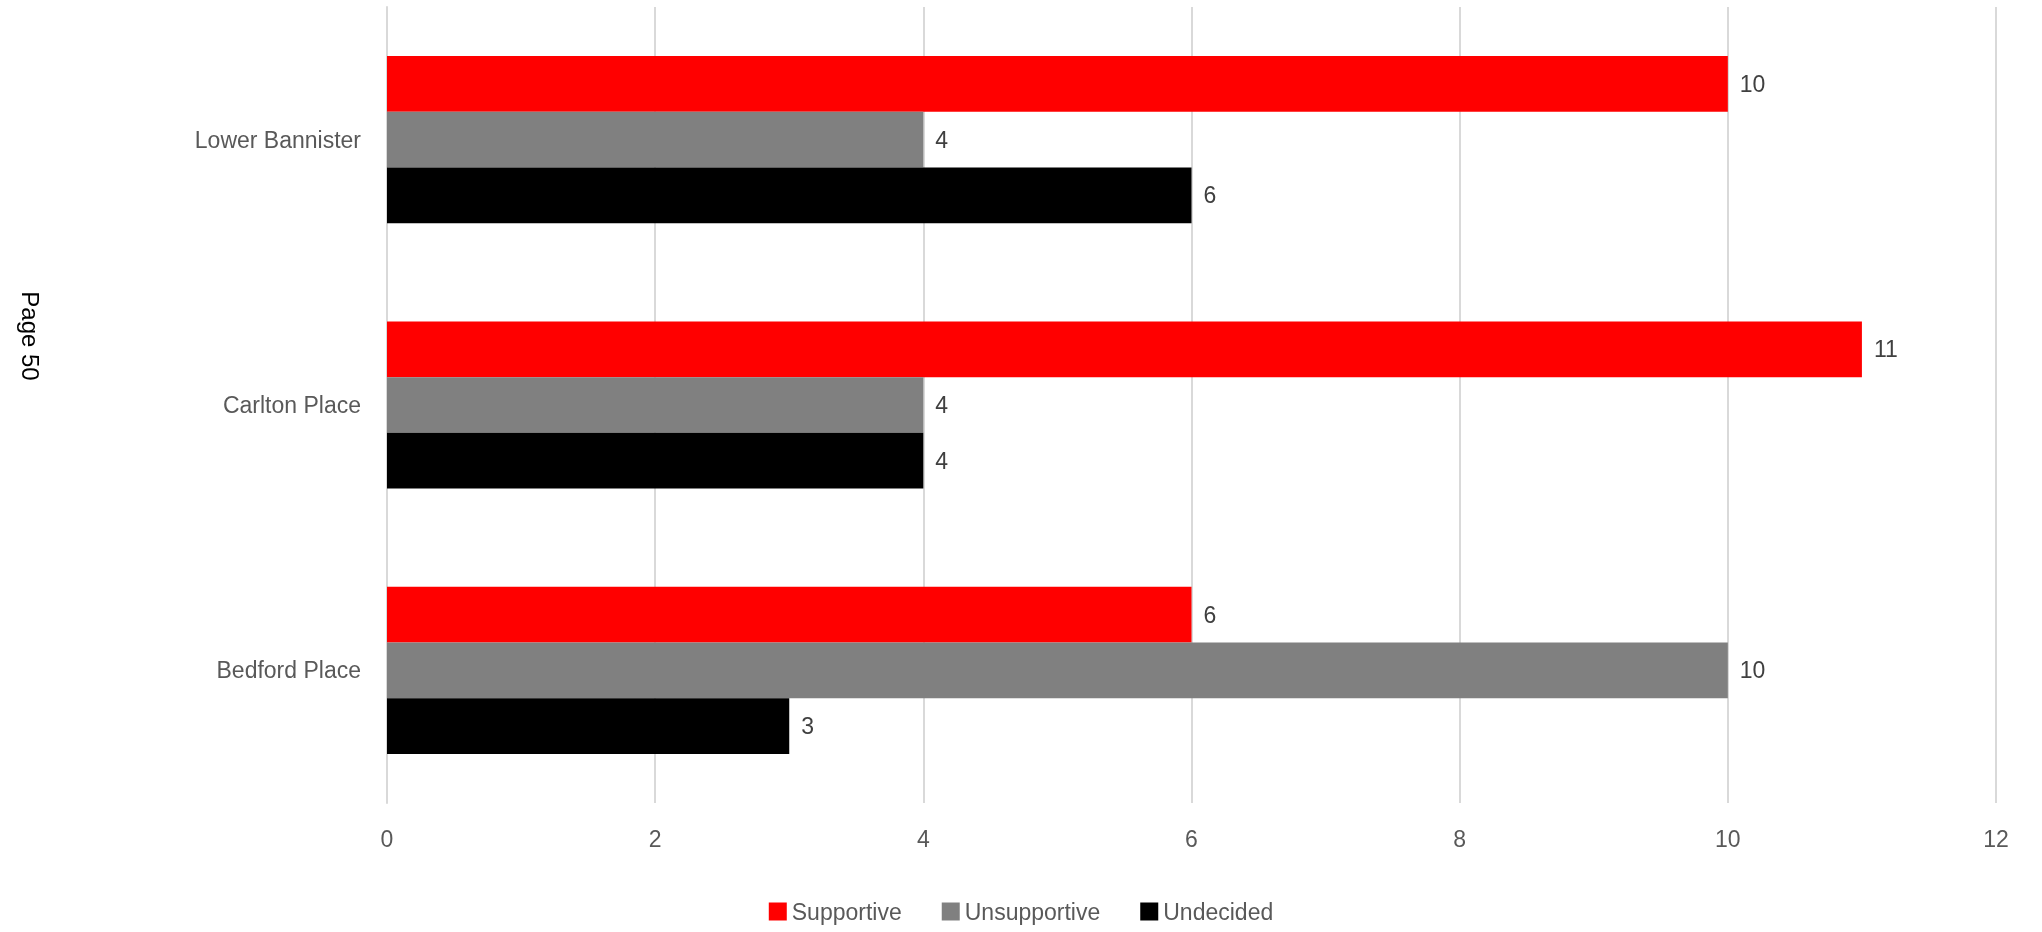  I want to click on x-tick-label: 0, so click(387, 838).